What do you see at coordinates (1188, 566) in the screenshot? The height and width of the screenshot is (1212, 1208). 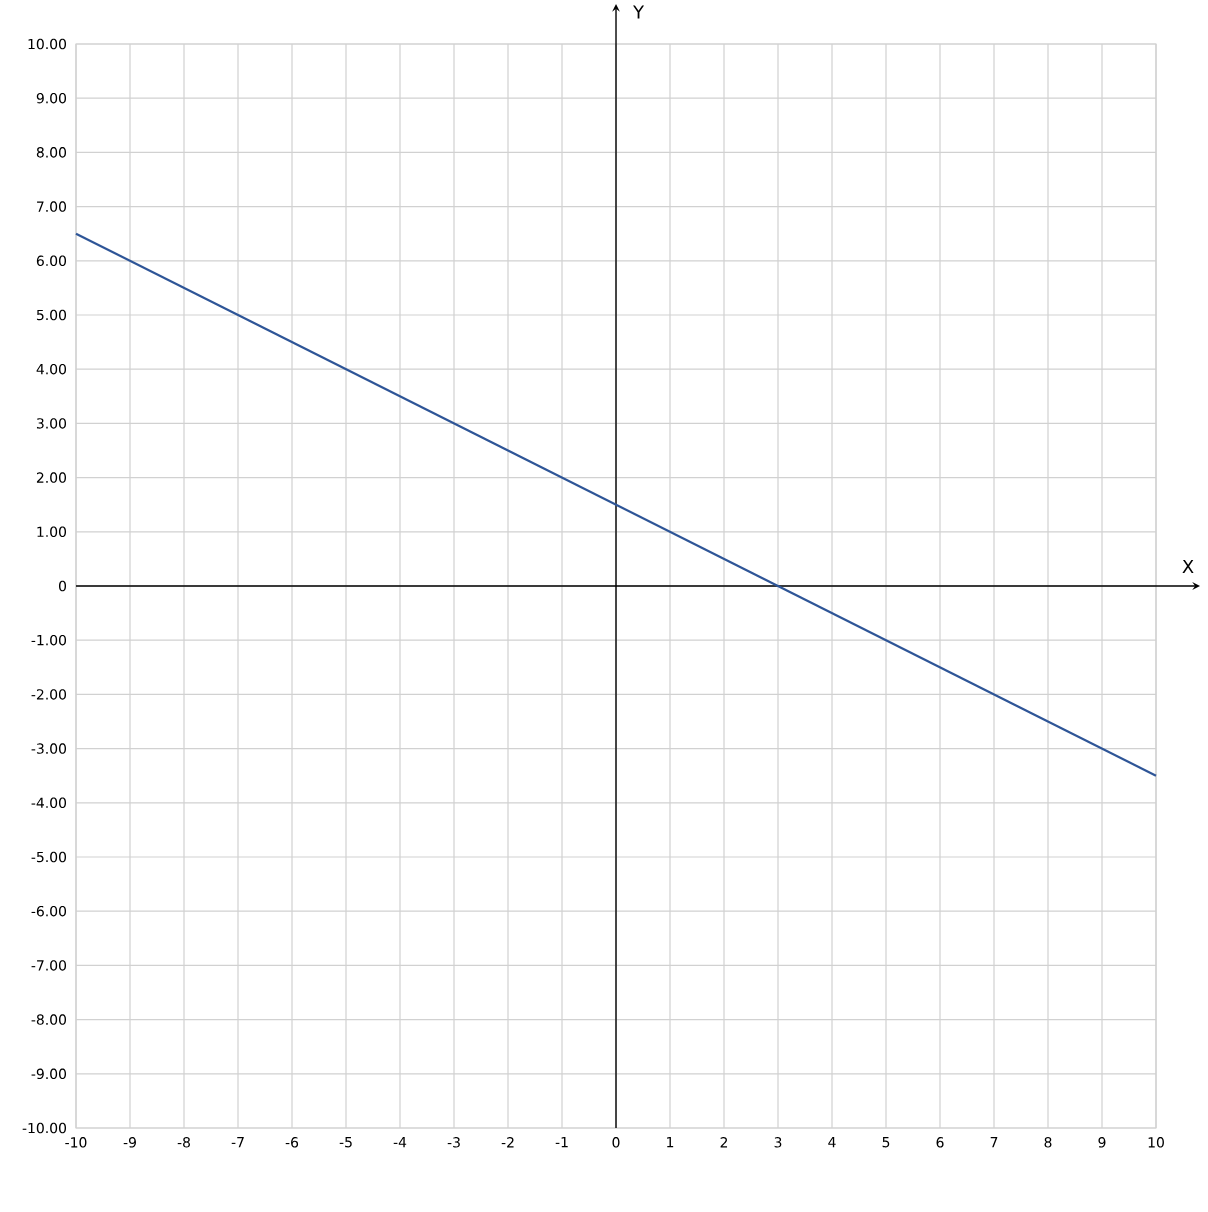 I see `x-axis-title: X` at bounding box center [1188, 566].